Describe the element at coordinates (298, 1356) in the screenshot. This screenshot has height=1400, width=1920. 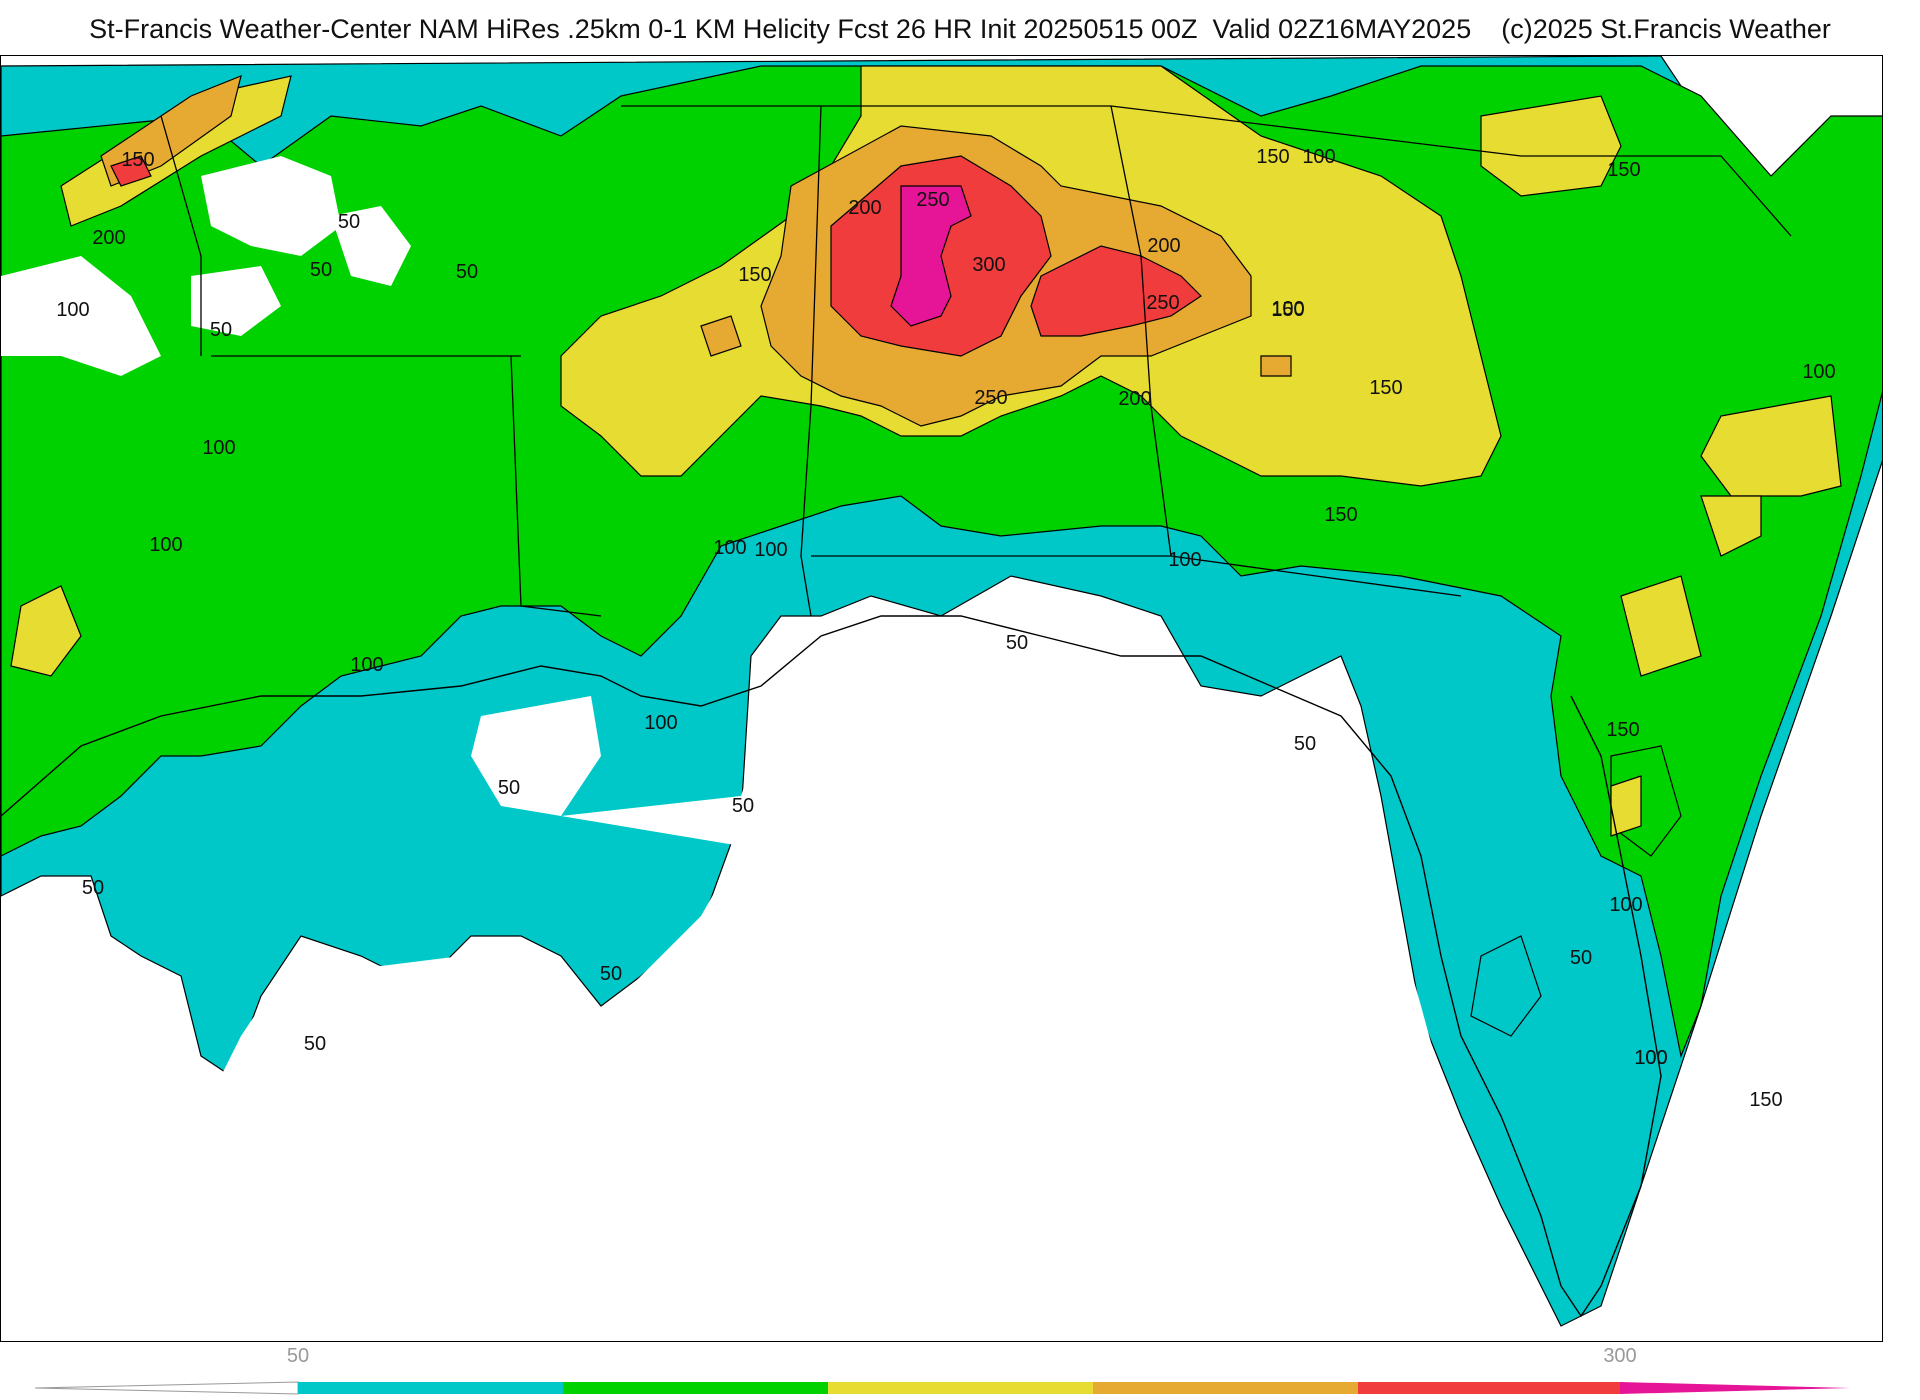
I see `colorbar-tick-label: 50` at that location.